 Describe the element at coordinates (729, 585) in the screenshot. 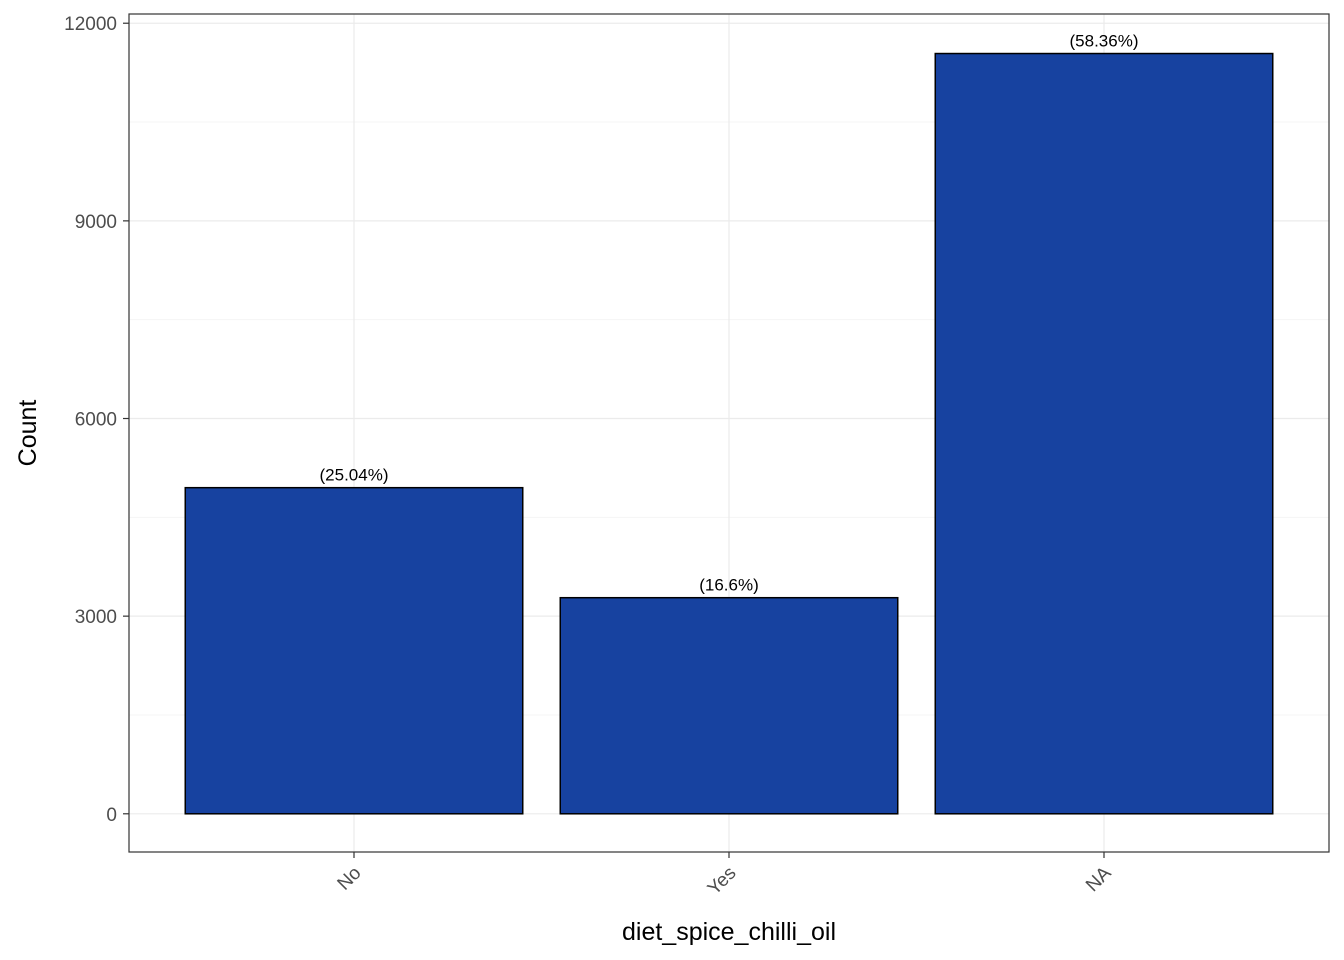

I see `bar-label-yes: (16.6%)` at that location.